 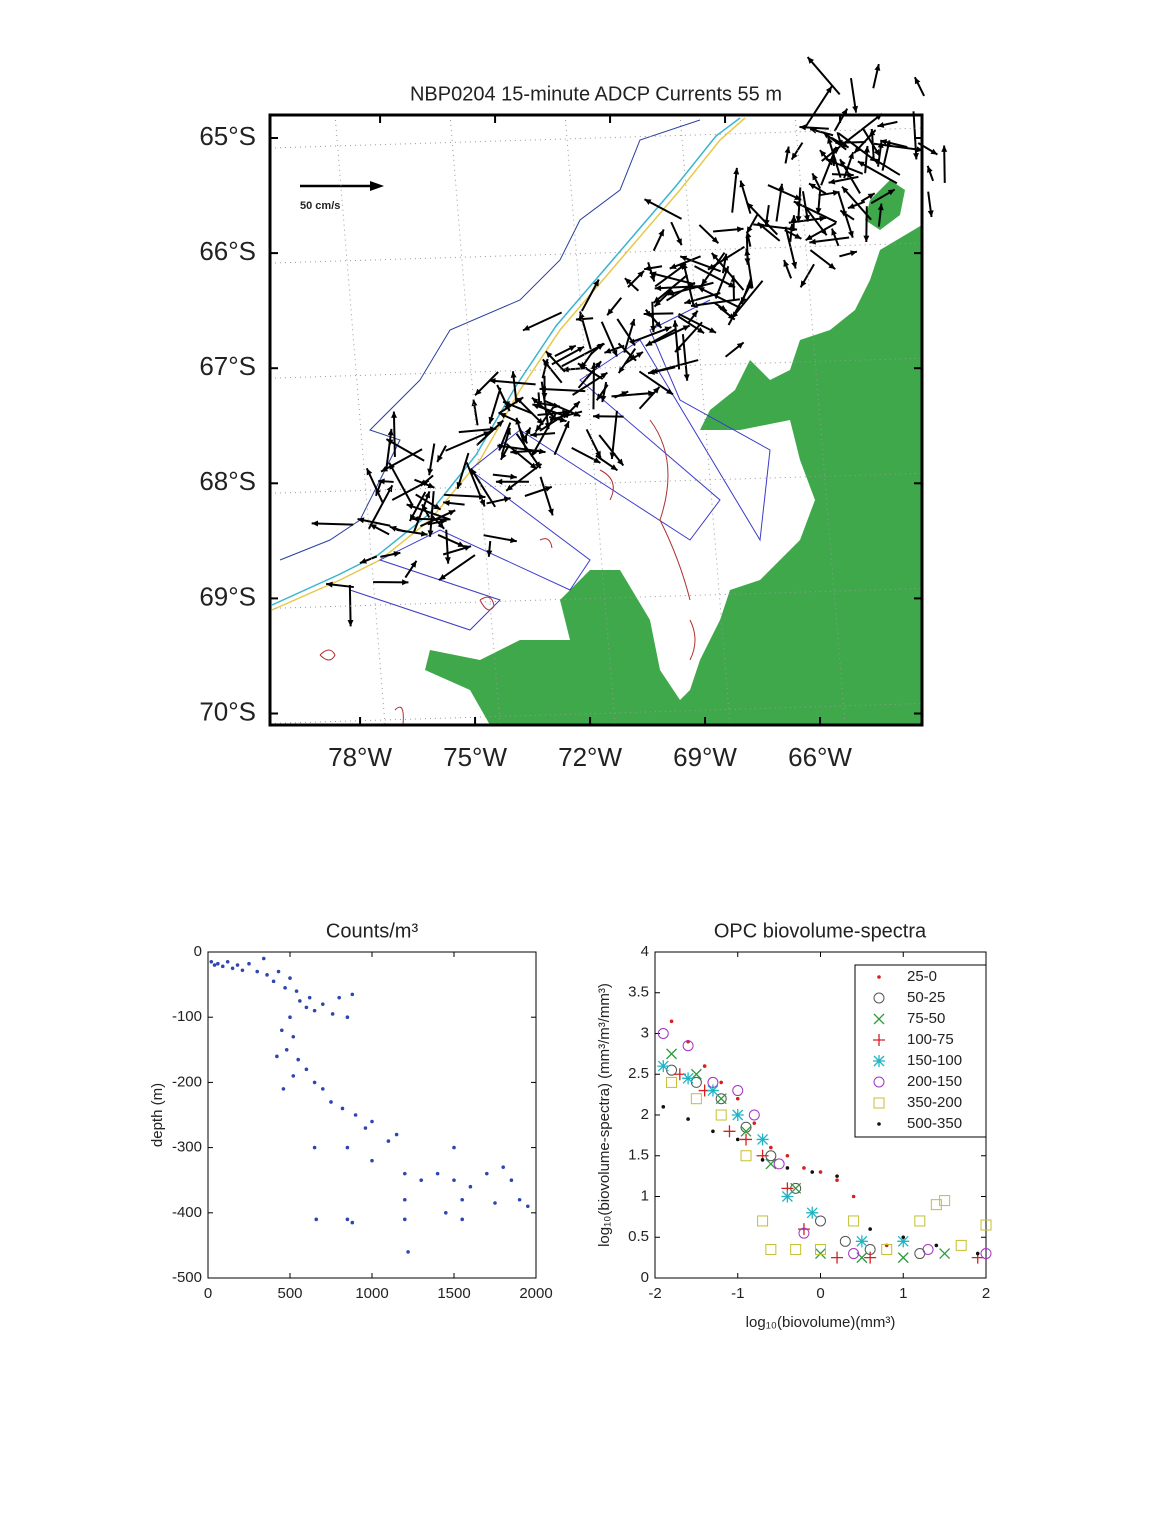 I want to click on contour, so click(x=507, y=572).